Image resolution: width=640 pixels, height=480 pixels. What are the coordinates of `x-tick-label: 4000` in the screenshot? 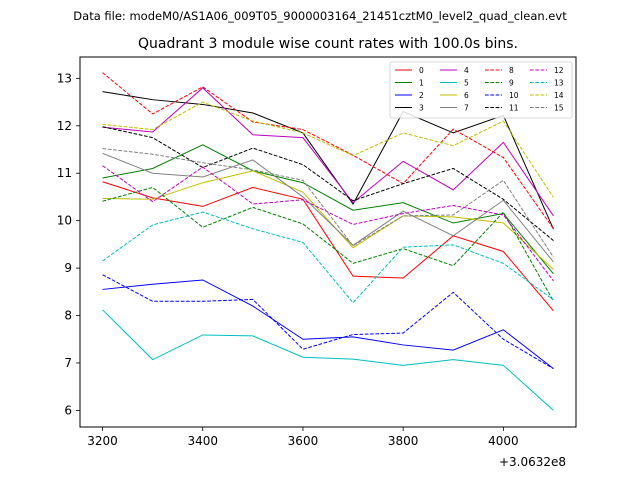 It's located at (503, 441).